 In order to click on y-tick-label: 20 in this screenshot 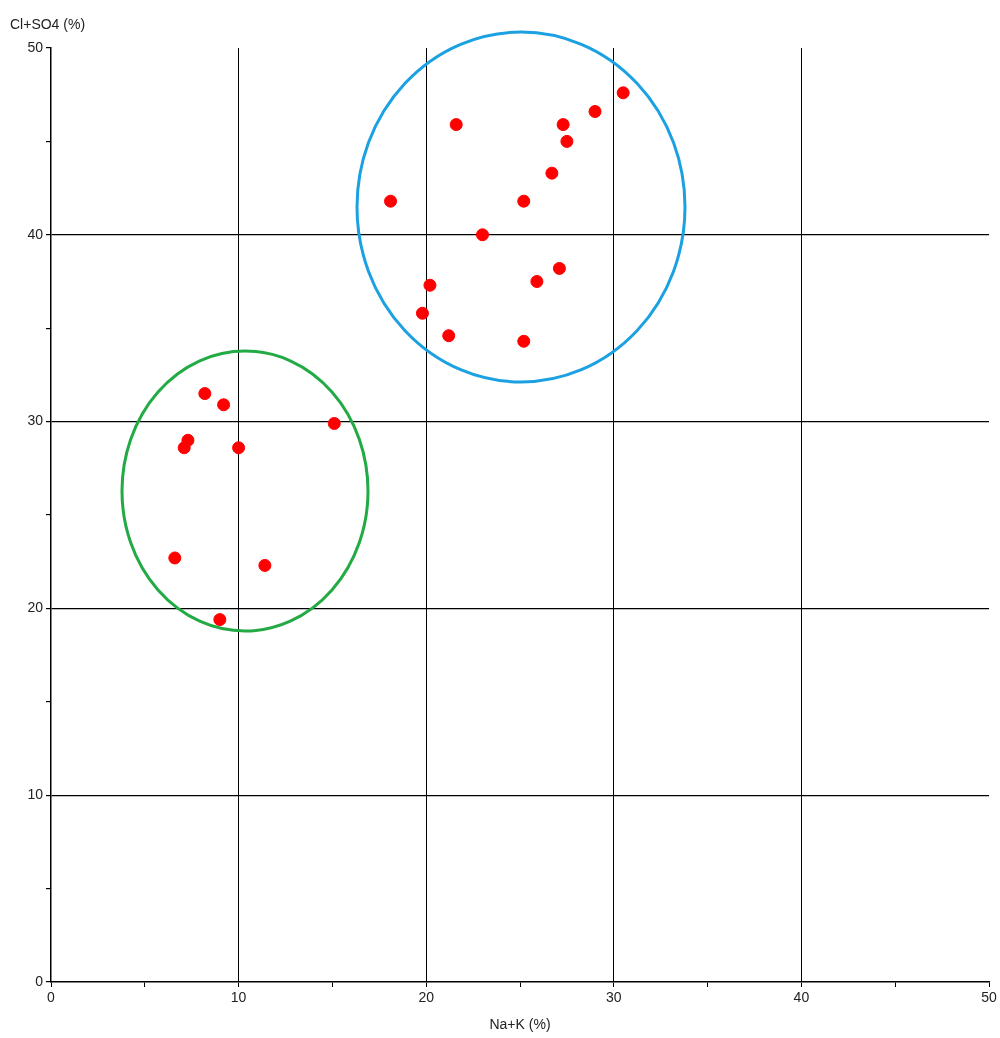, I will do `click(35, 607)`.